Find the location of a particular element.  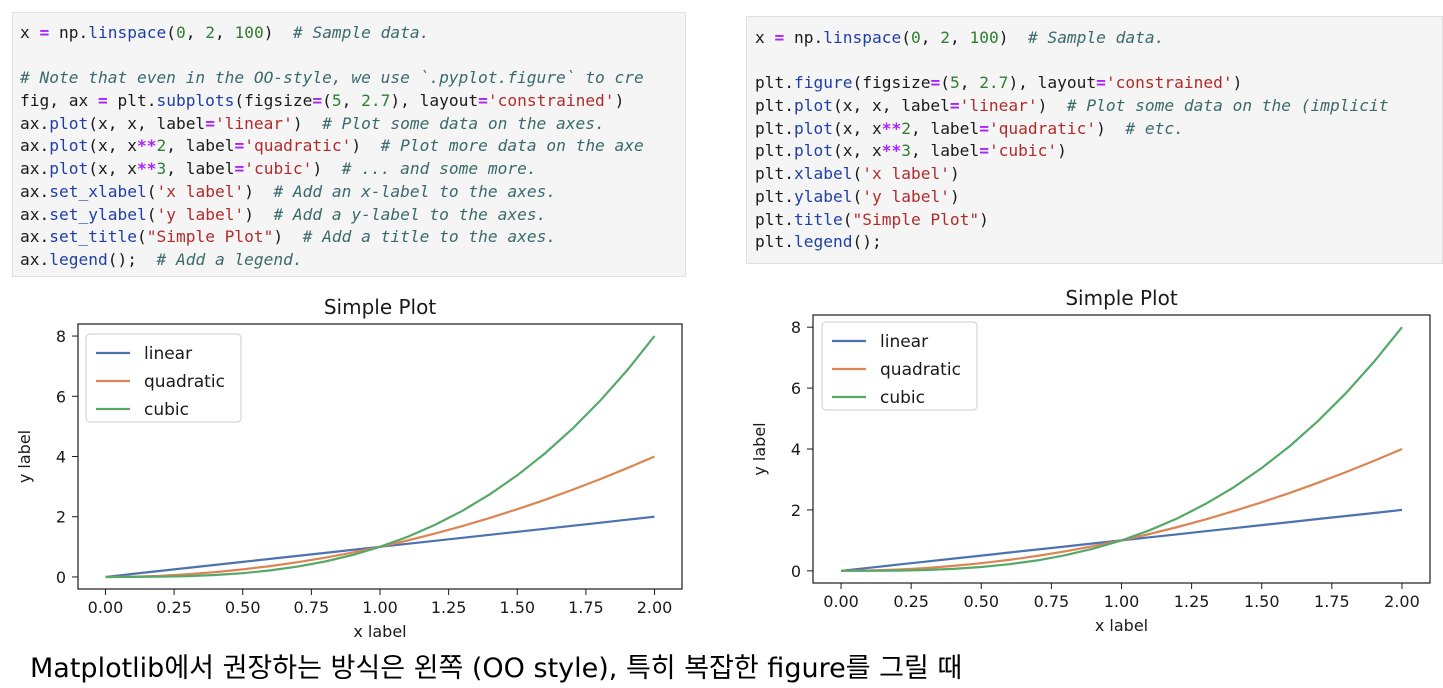

code-line is located at coordinates (1098, 61).